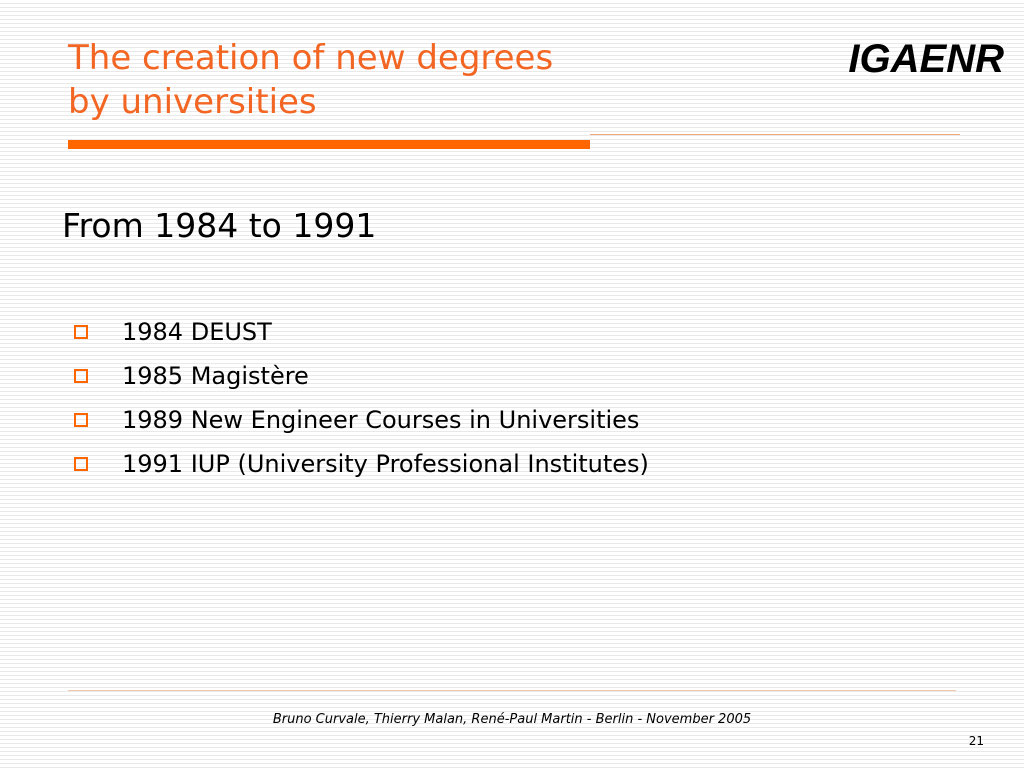  What do you see at coordinates (360, 332) in the screenshot?
I see `list-item: 1984 DEUST` at bounding box center [360, 332].